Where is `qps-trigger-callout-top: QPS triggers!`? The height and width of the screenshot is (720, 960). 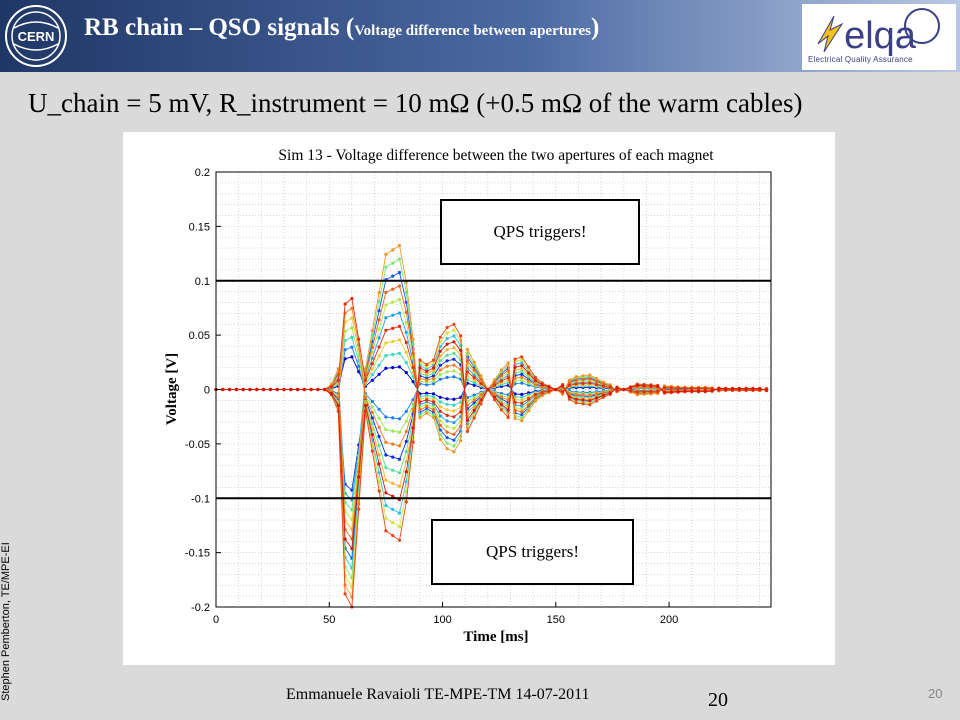 qps-trigger-callout-top: QPS triggers! is located at coordinates (540, 232).